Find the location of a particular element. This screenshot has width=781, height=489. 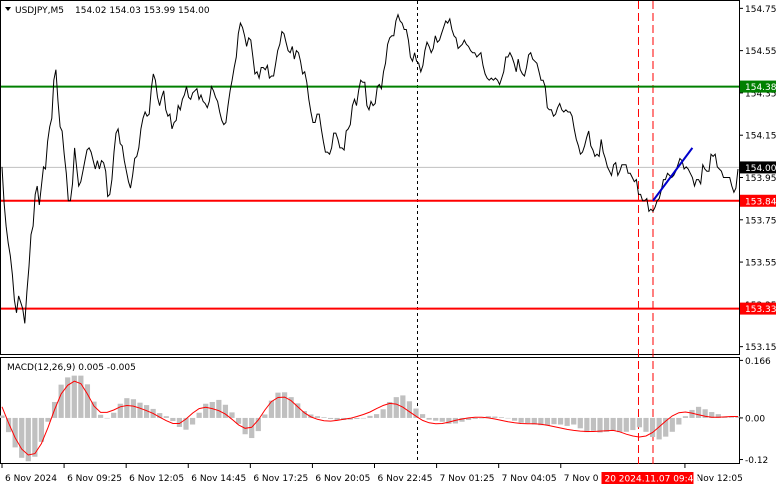

level-badge-text-0: 154.38 is located at coordinates (761, 88).